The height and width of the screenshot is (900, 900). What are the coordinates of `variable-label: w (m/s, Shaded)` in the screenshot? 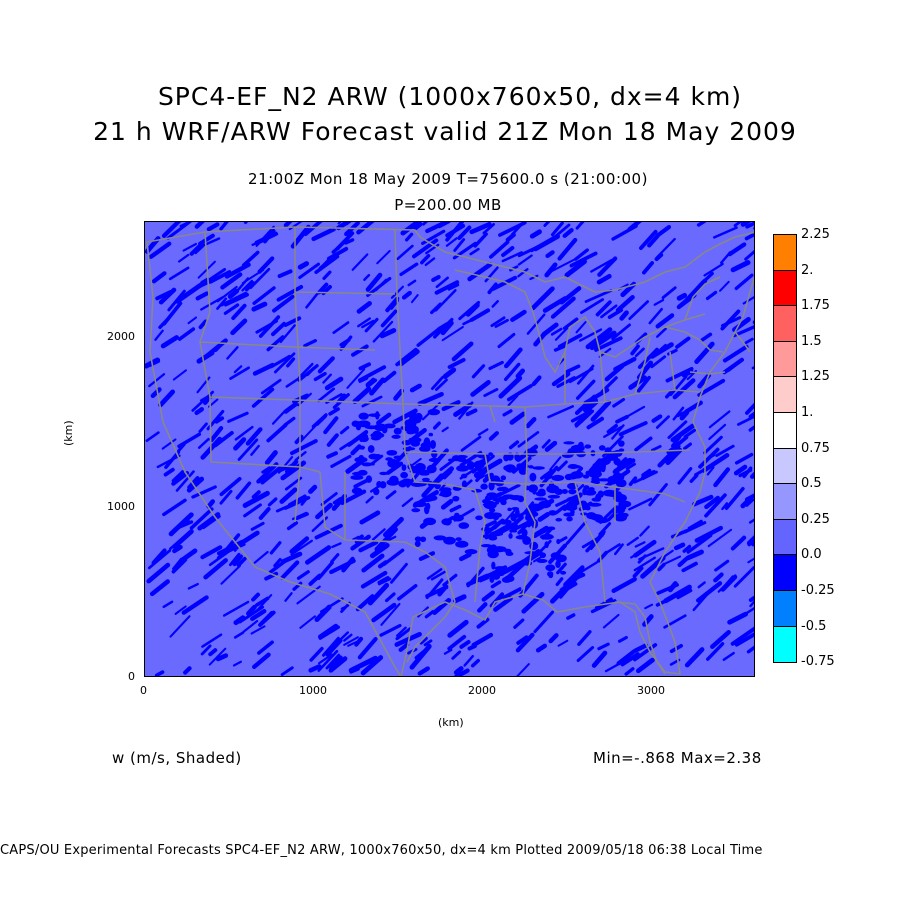 It's located at (177, 758).